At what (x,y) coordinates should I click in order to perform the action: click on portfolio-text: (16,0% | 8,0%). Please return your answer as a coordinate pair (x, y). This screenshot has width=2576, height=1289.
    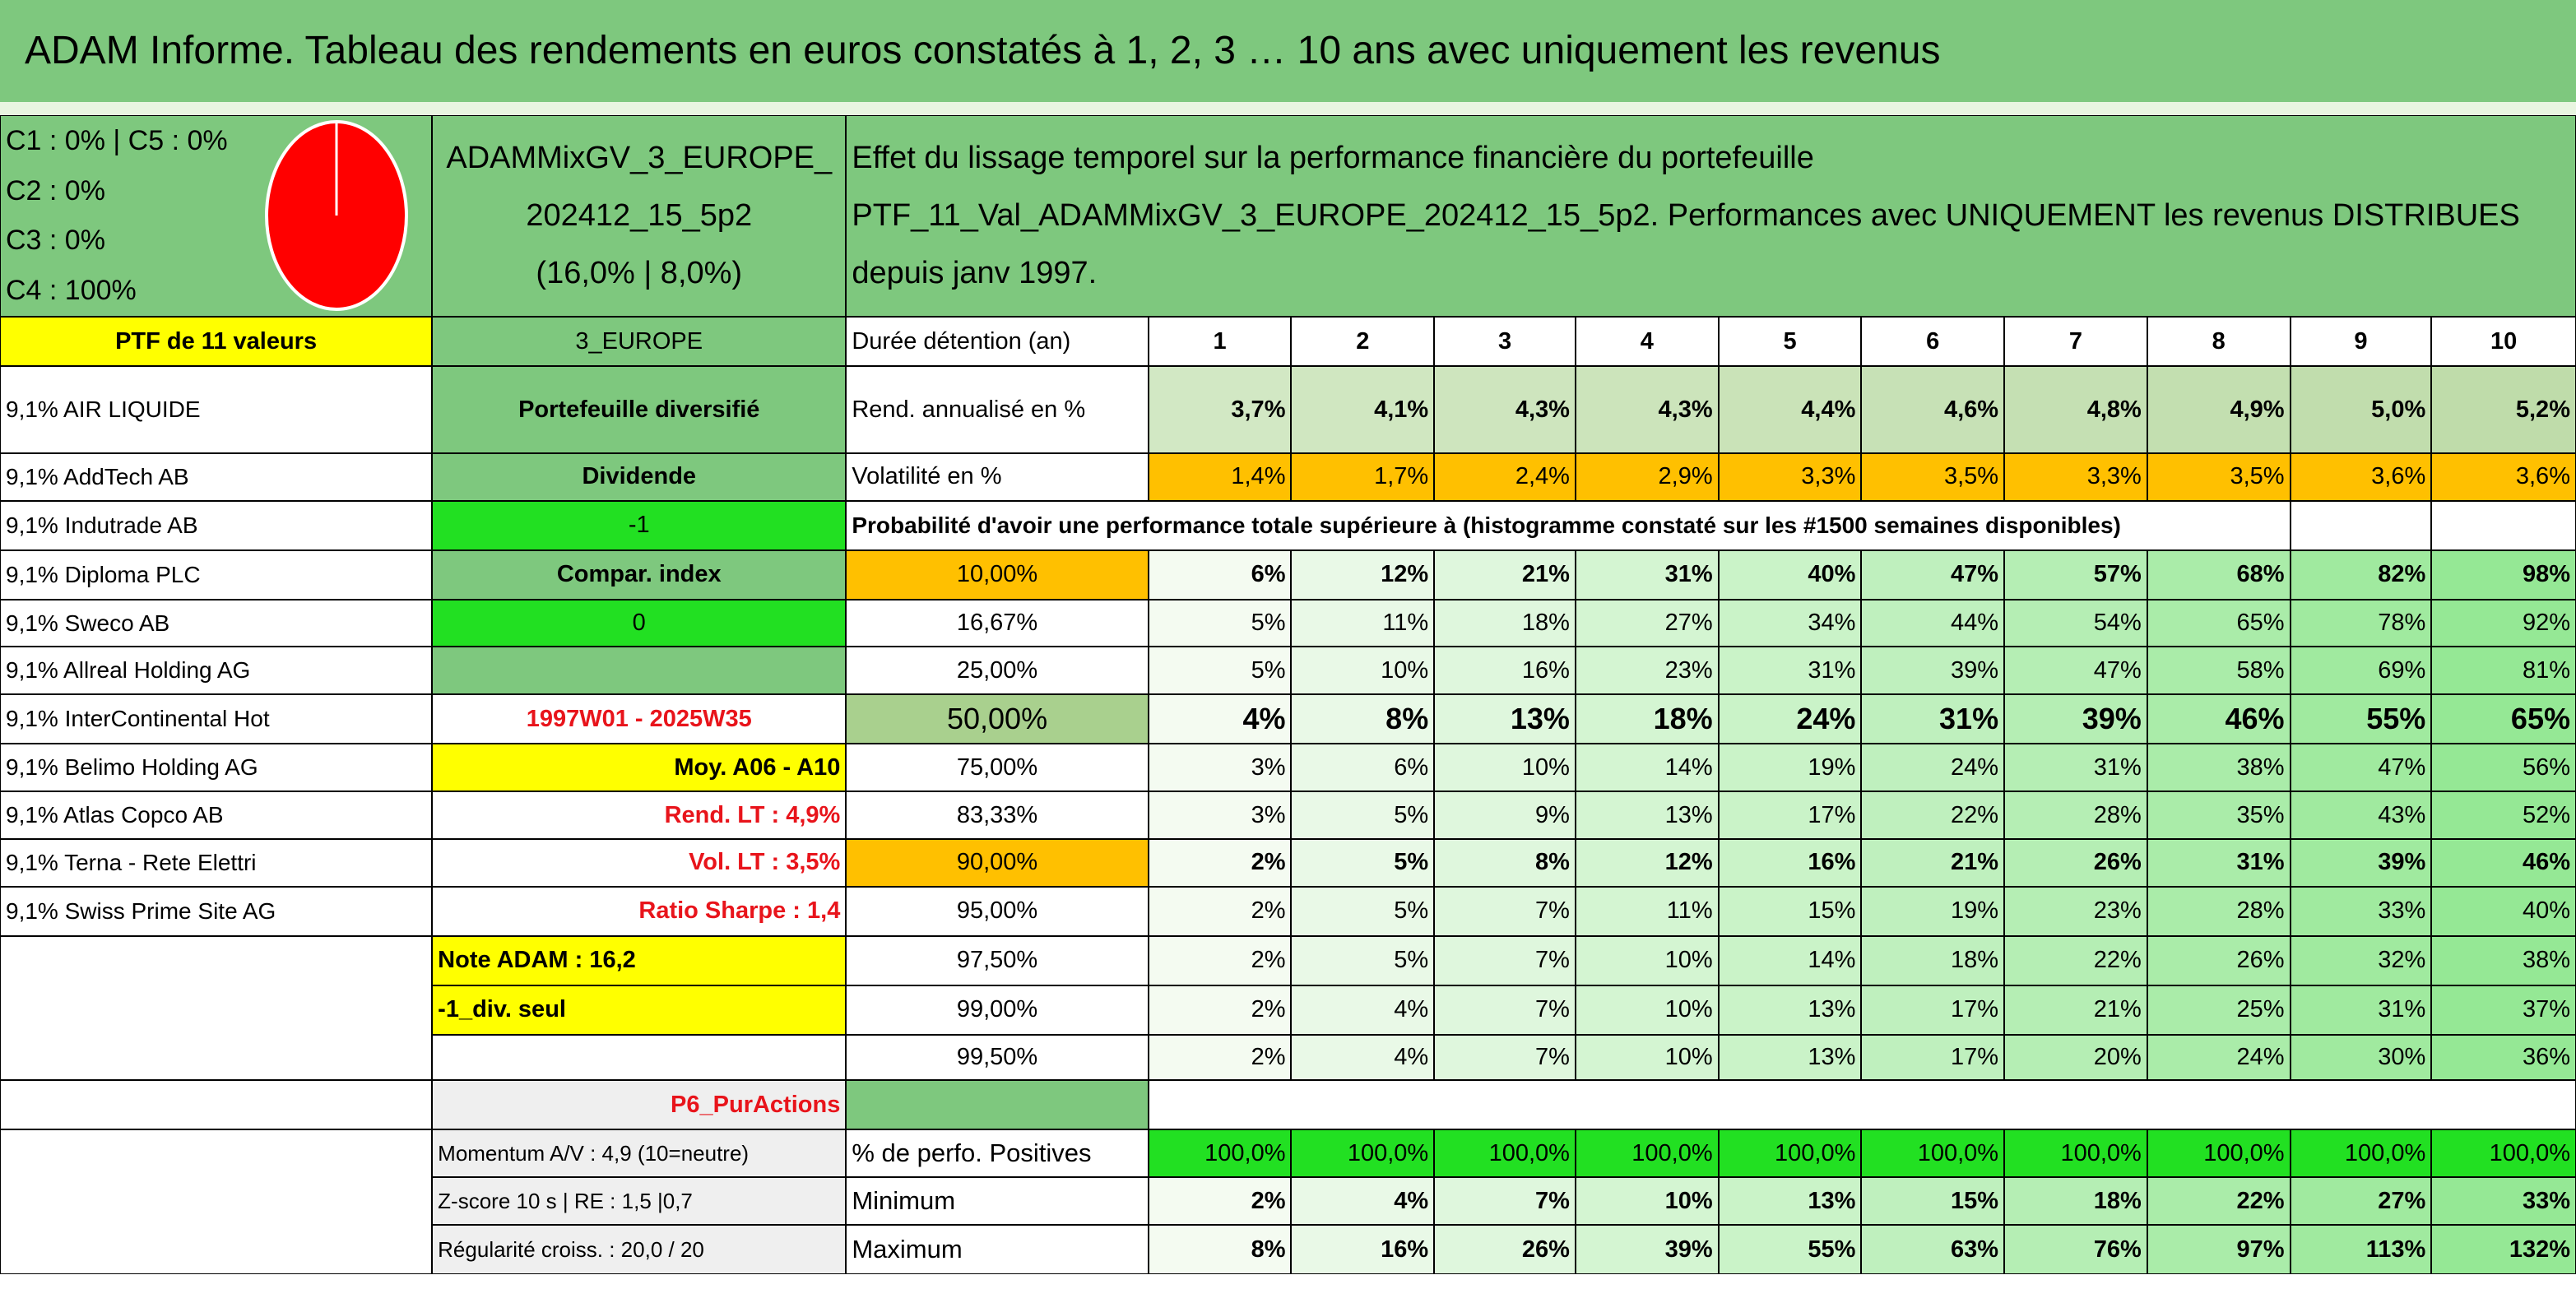
    Looking at the image, I should click on (639, 273).